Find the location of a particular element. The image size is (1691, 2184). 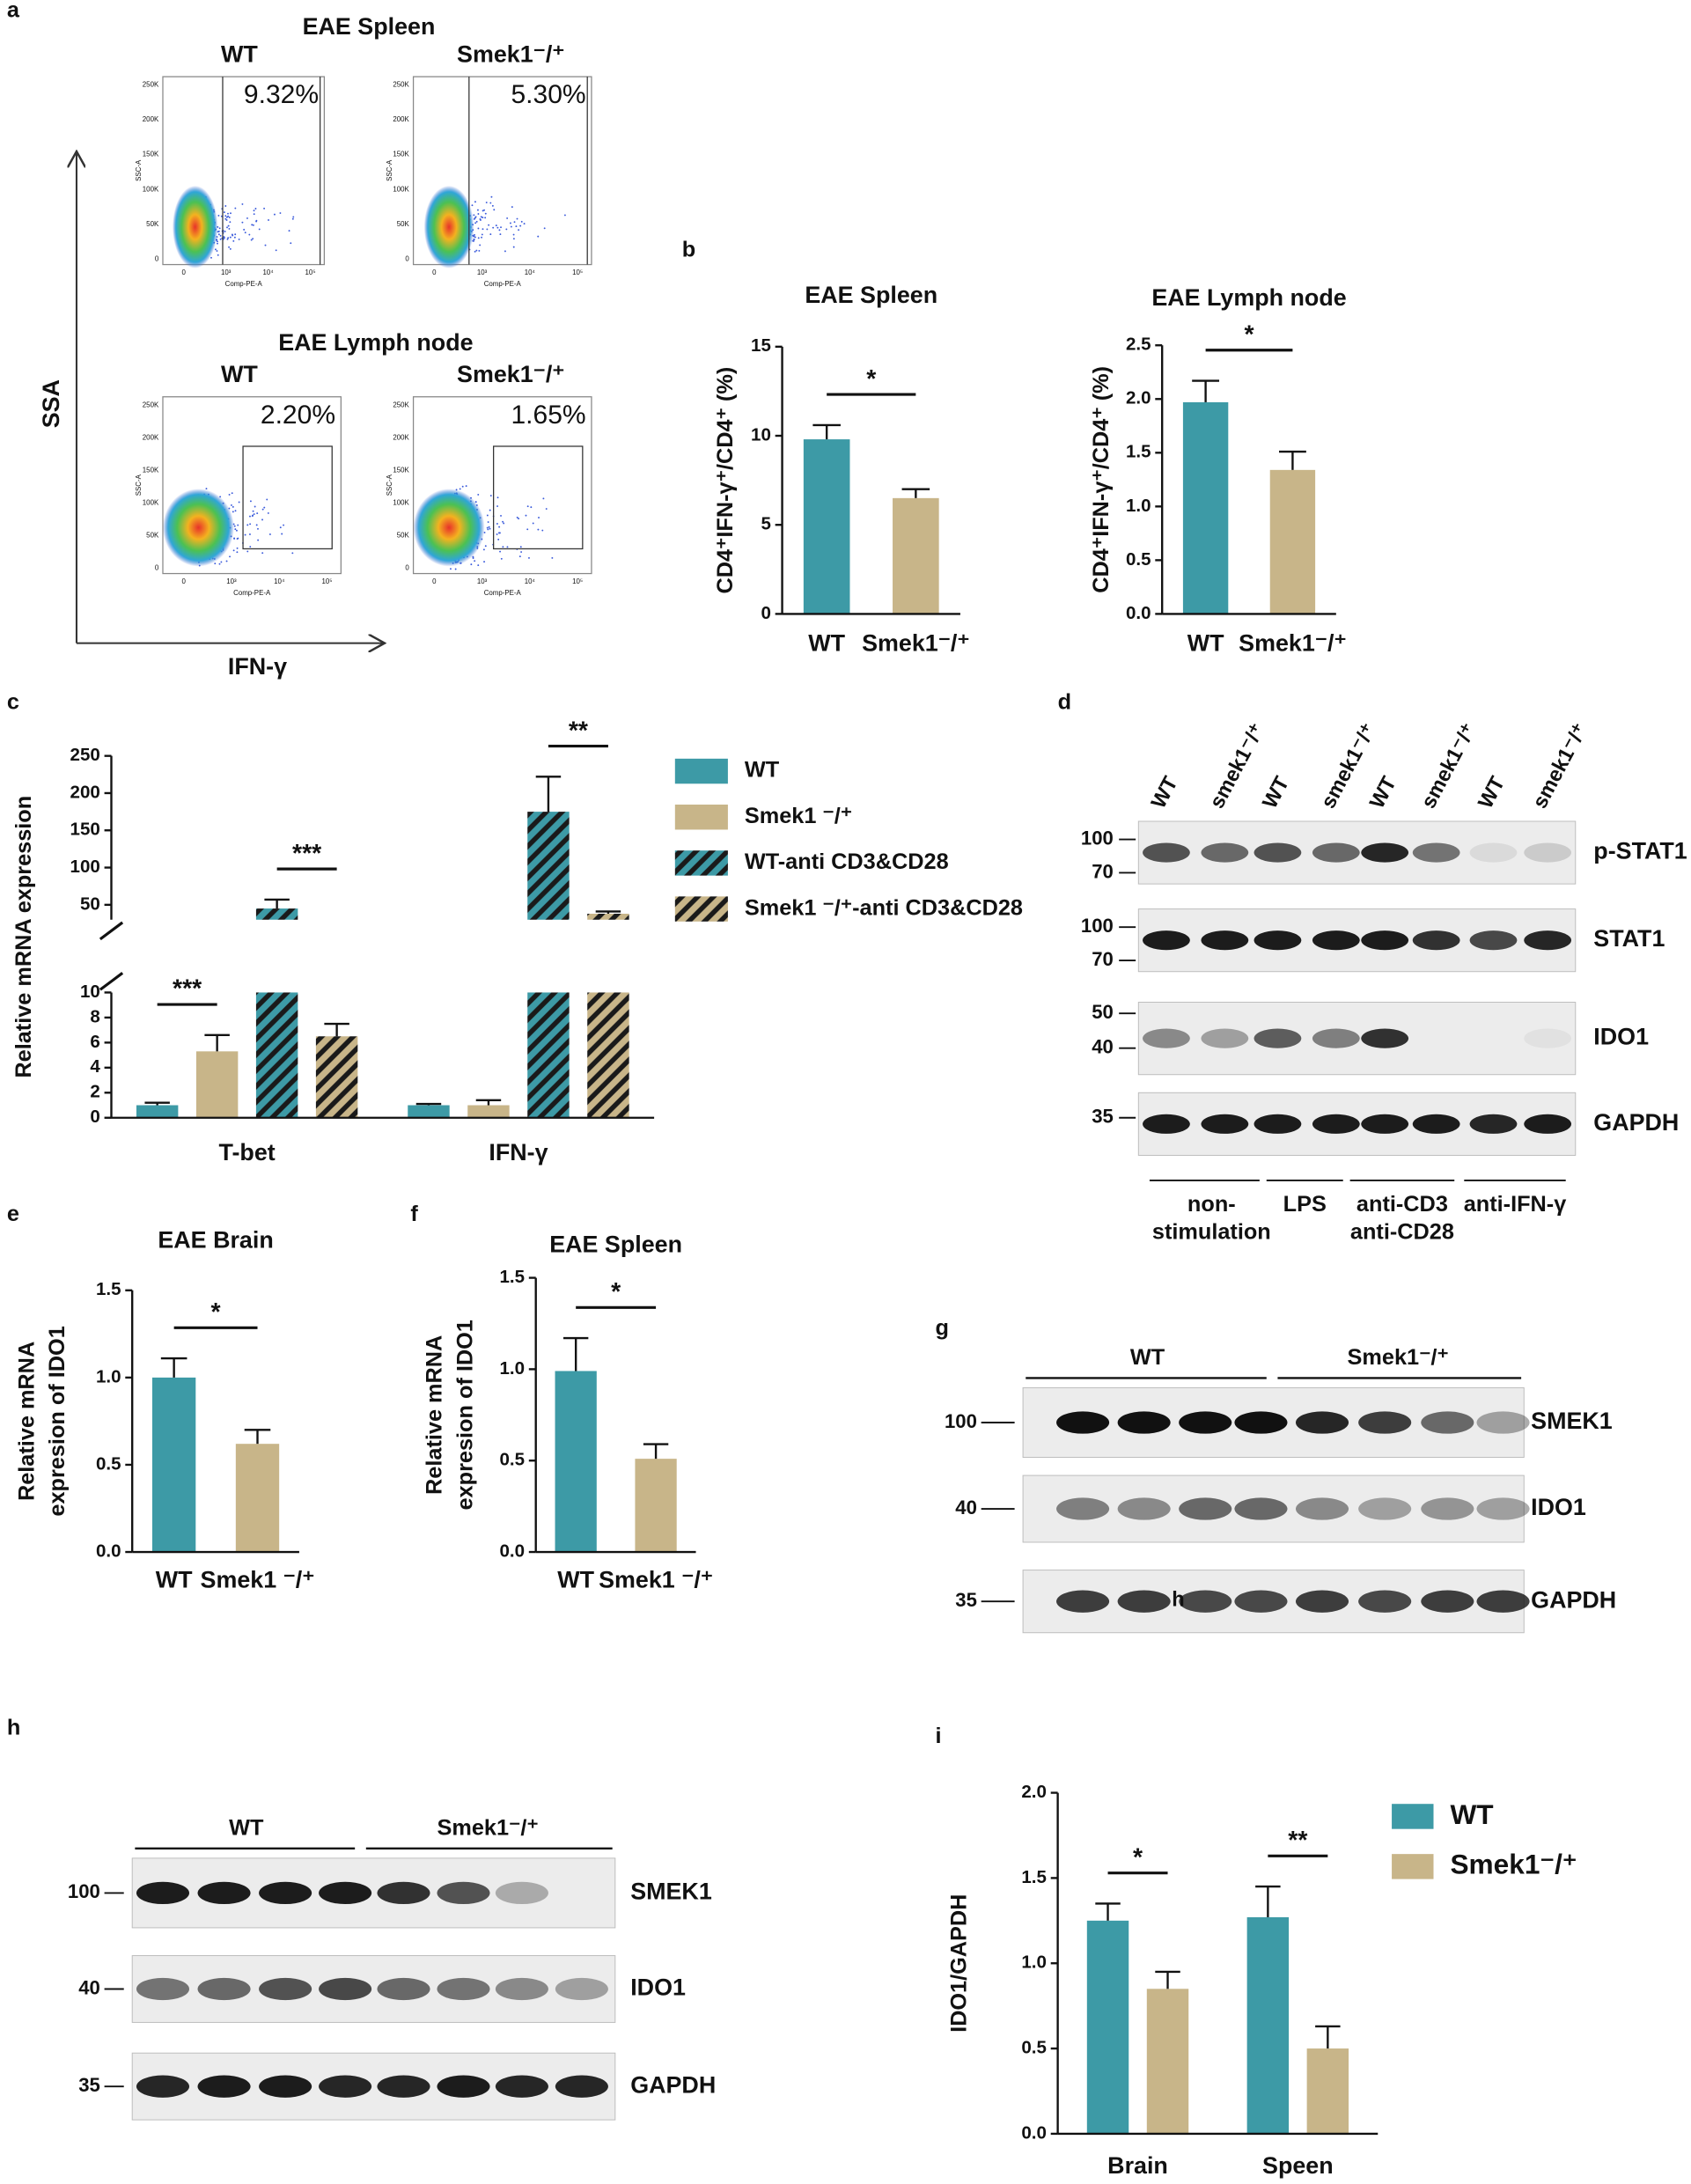

legend-label: Smek1 ⁻/⁺-anti CD3&CD28 is located at coordinates (884, 907).